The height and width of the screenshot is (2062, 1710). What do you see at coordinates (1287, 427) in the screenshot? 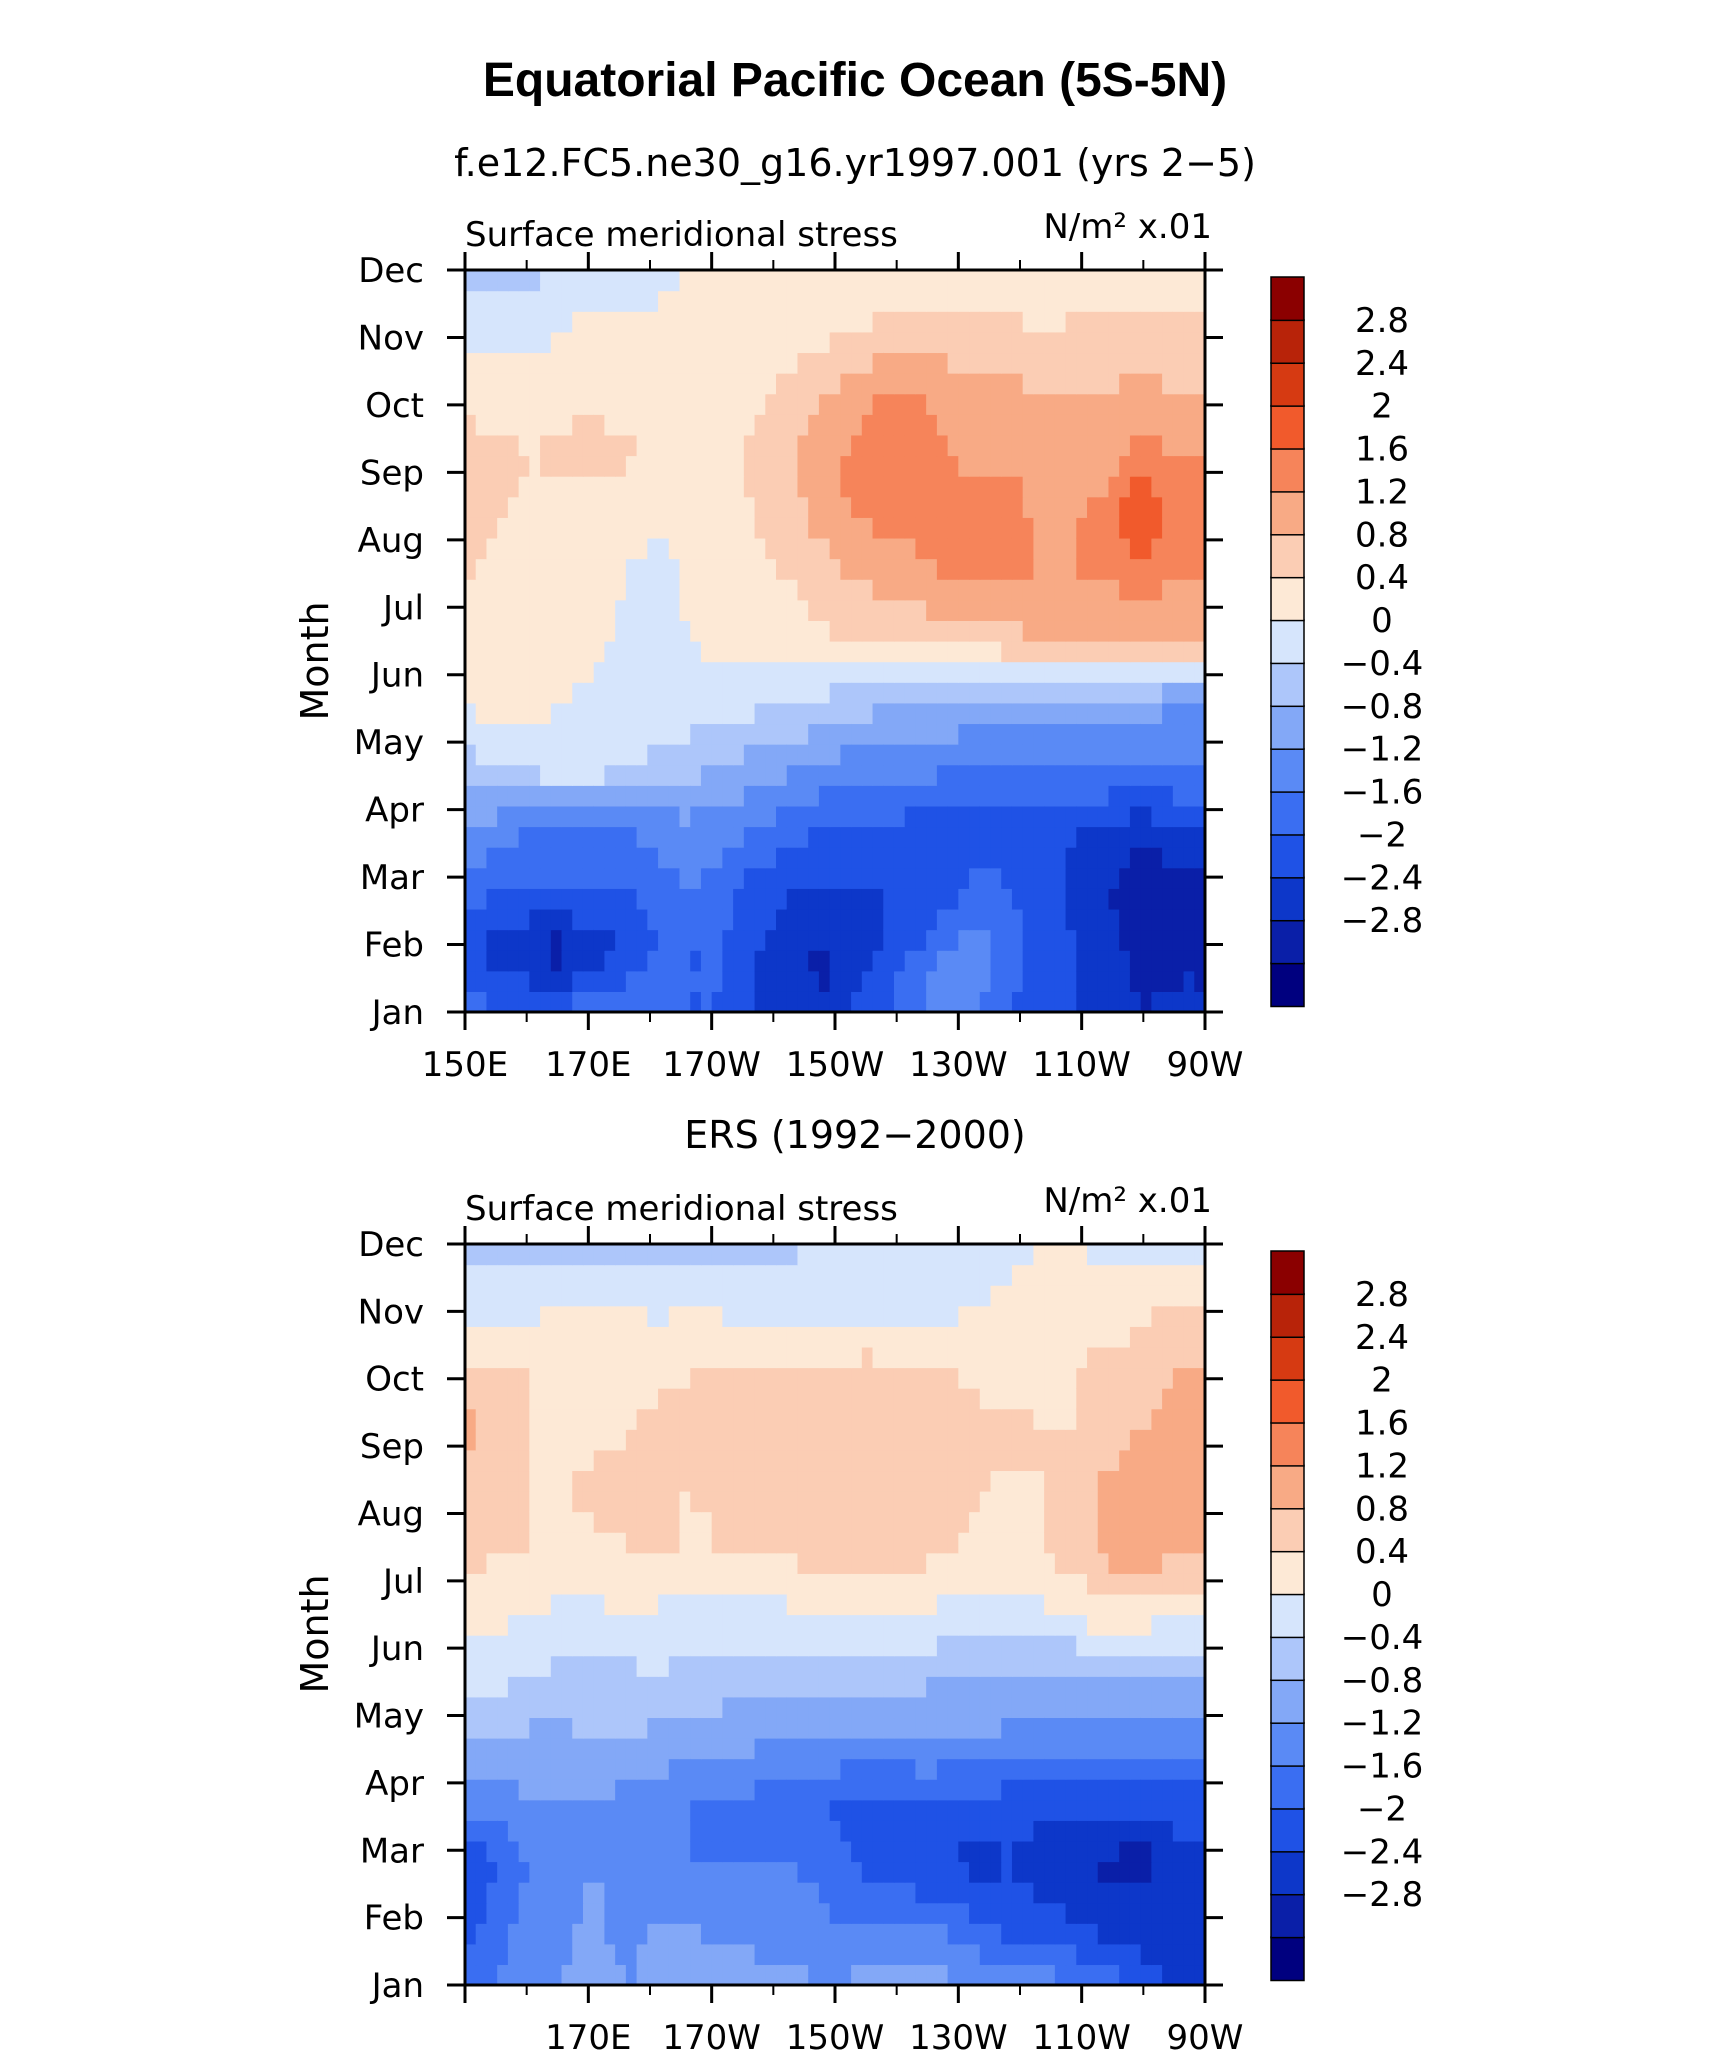
I see `colorbar-swatch` at bounding box center [1287, 427].